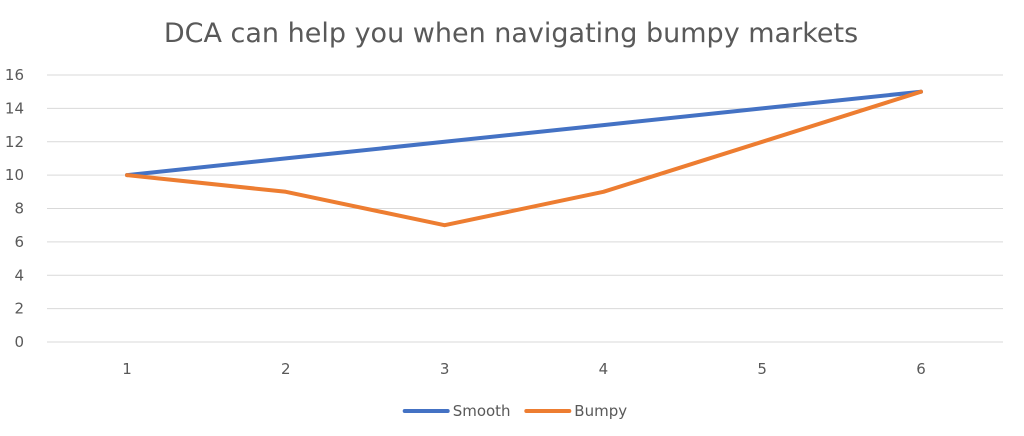 The width and height of the screenshot is (1024, 436). I want to click on x-axis-tick-labels: 1 2 3 4 5 6, so click(524, 369).